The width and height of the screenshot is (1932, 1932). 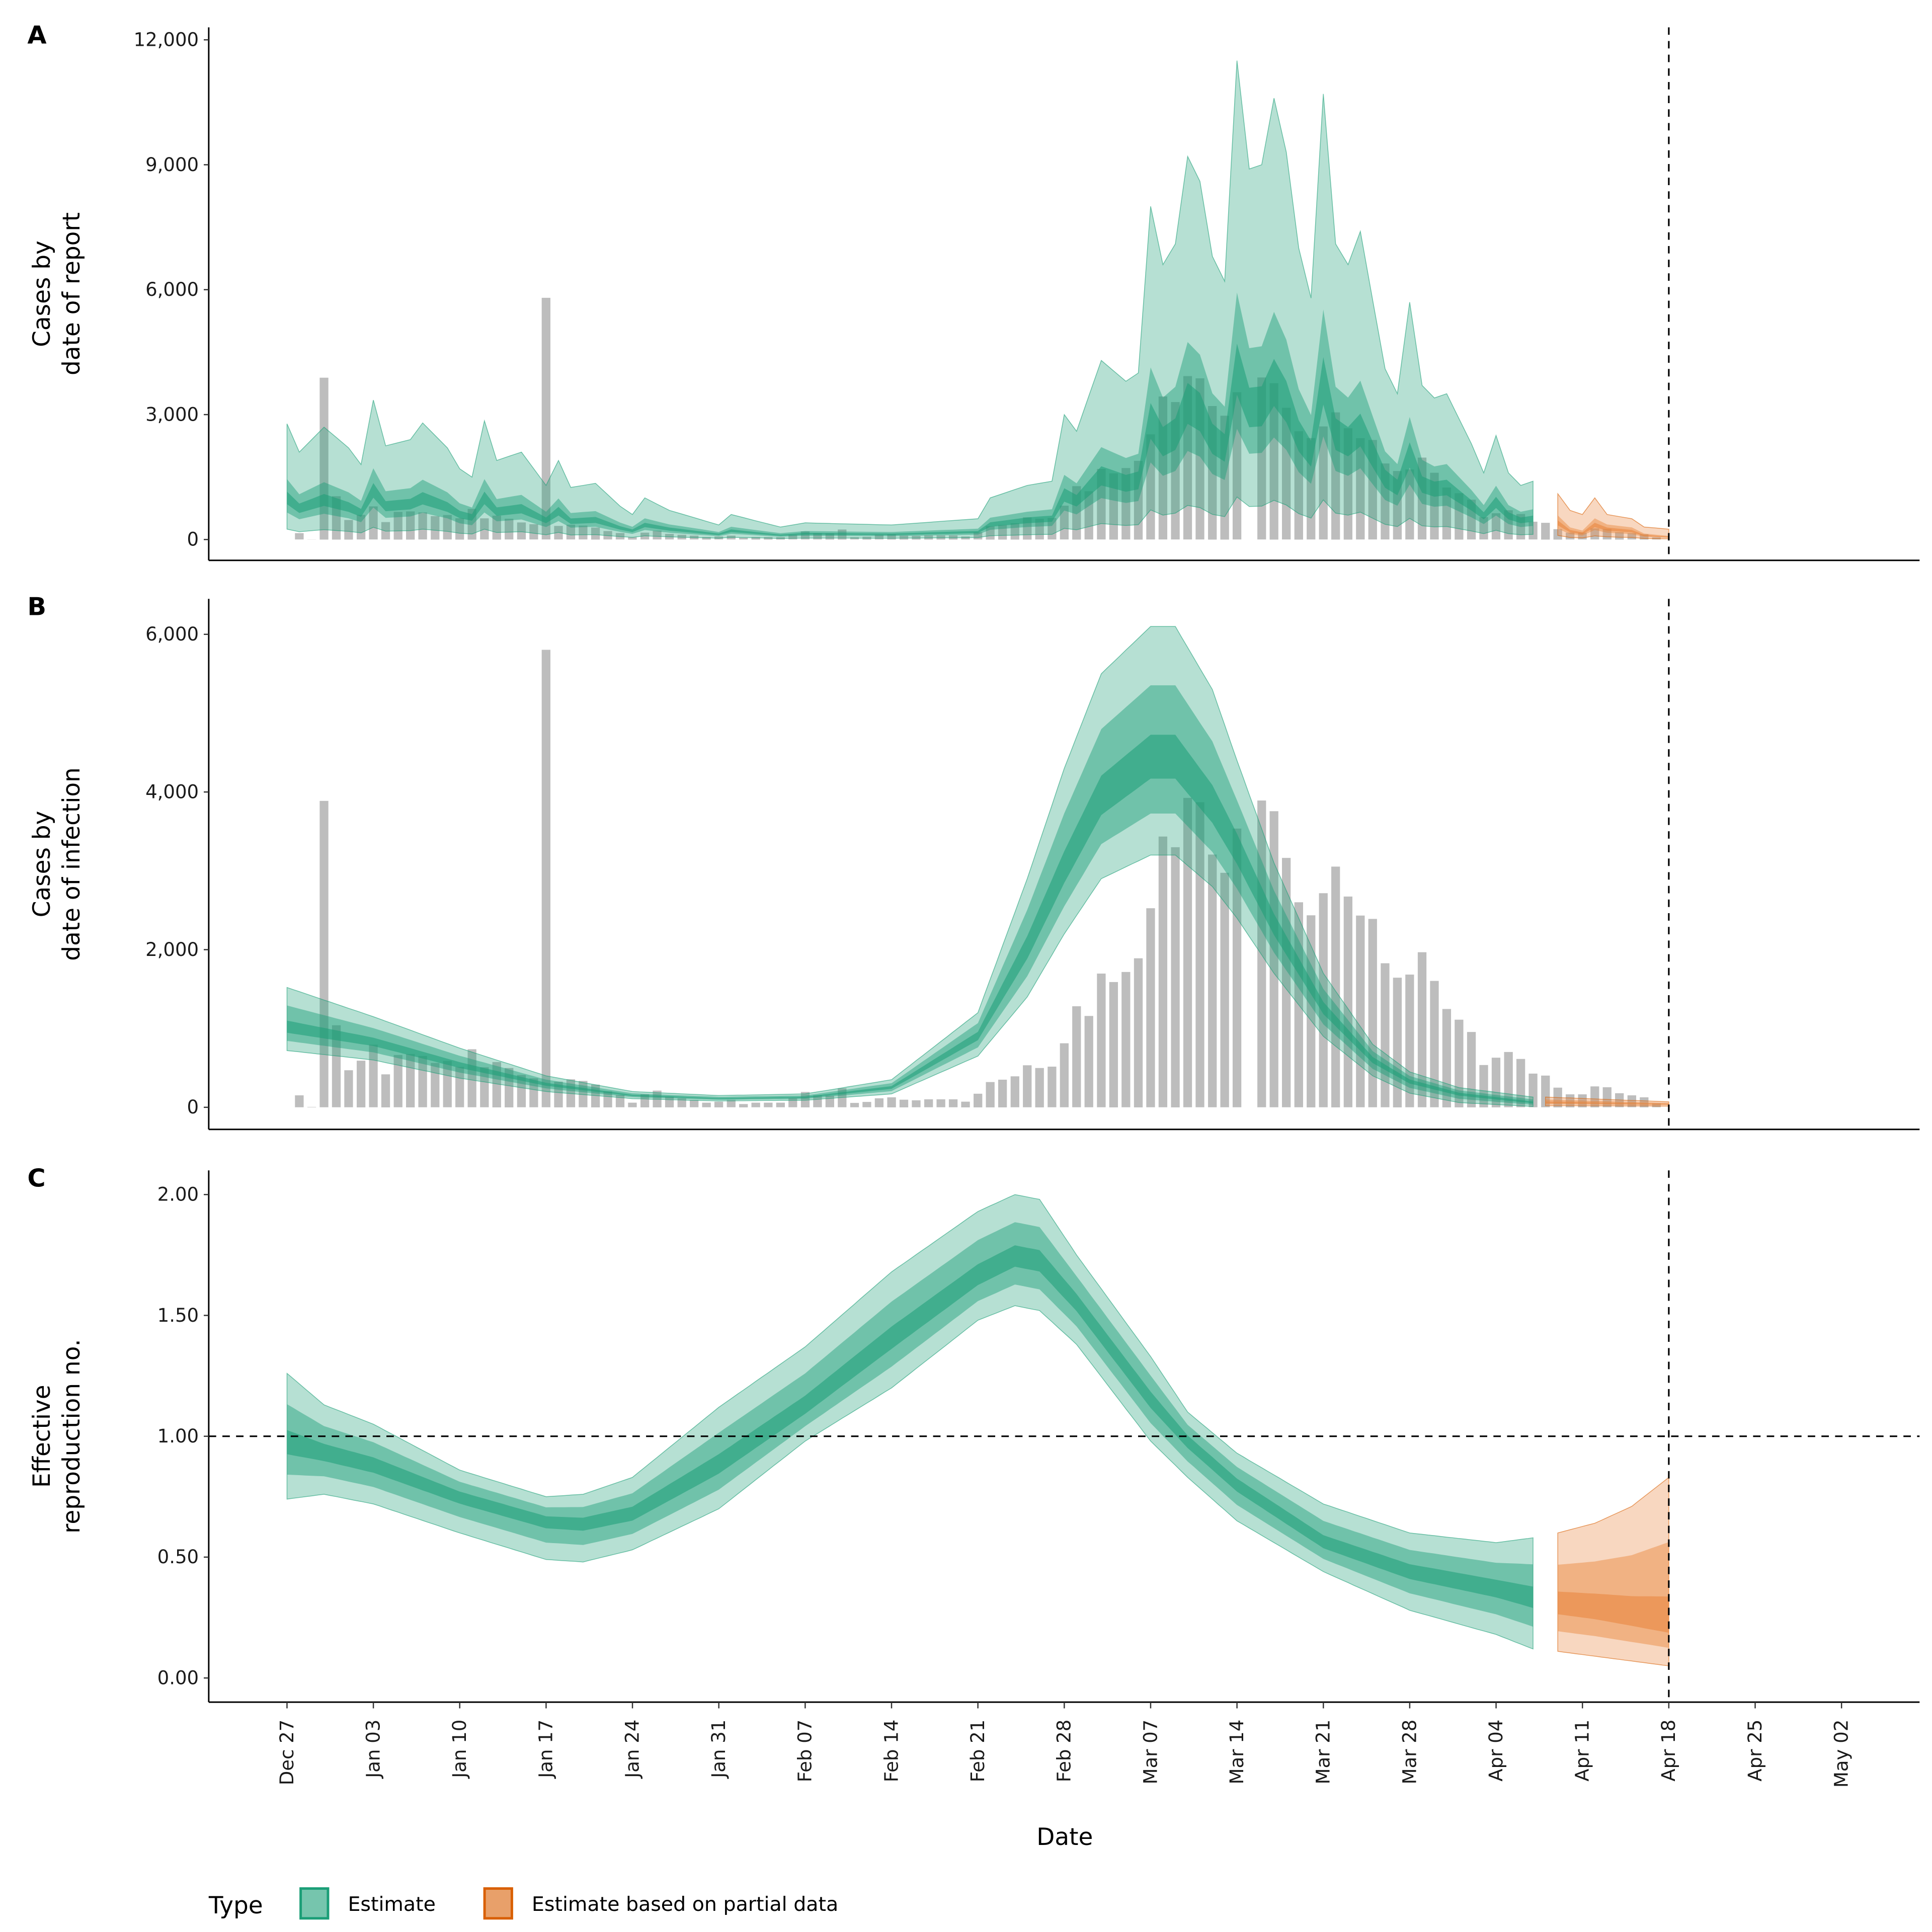 I want to click on x-tick-label: Apr 18, so click(x=1669, y=1751).